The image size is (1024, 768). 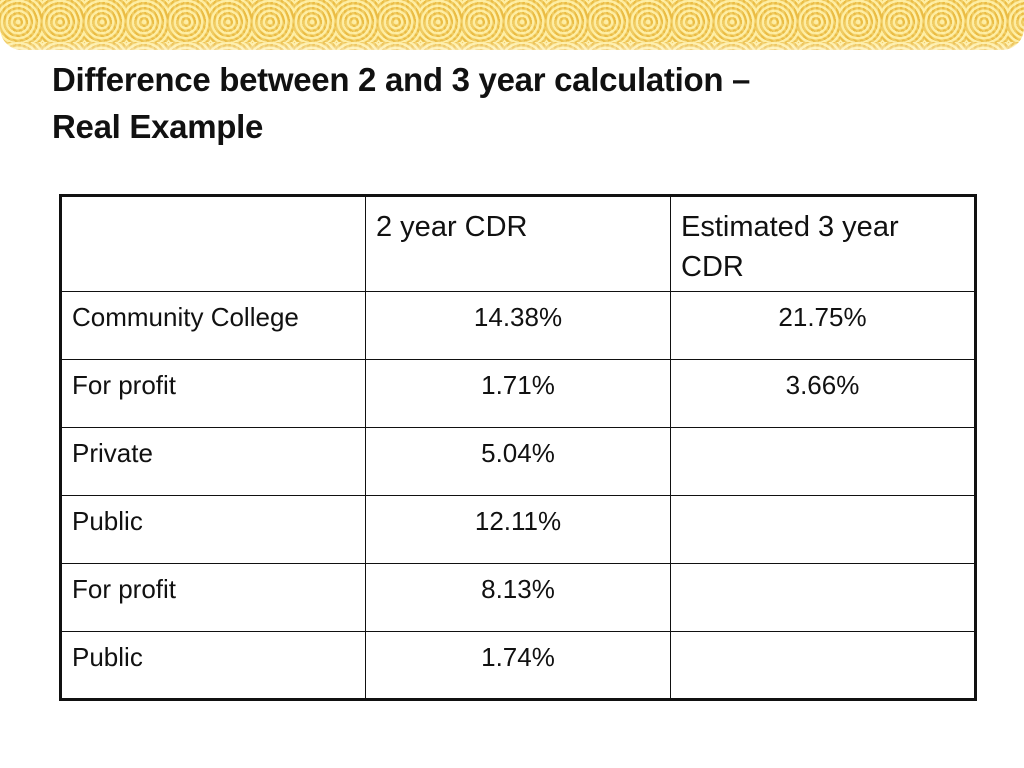 I want to click on table-row: Public 12.11%, so click(x=518, y=529).